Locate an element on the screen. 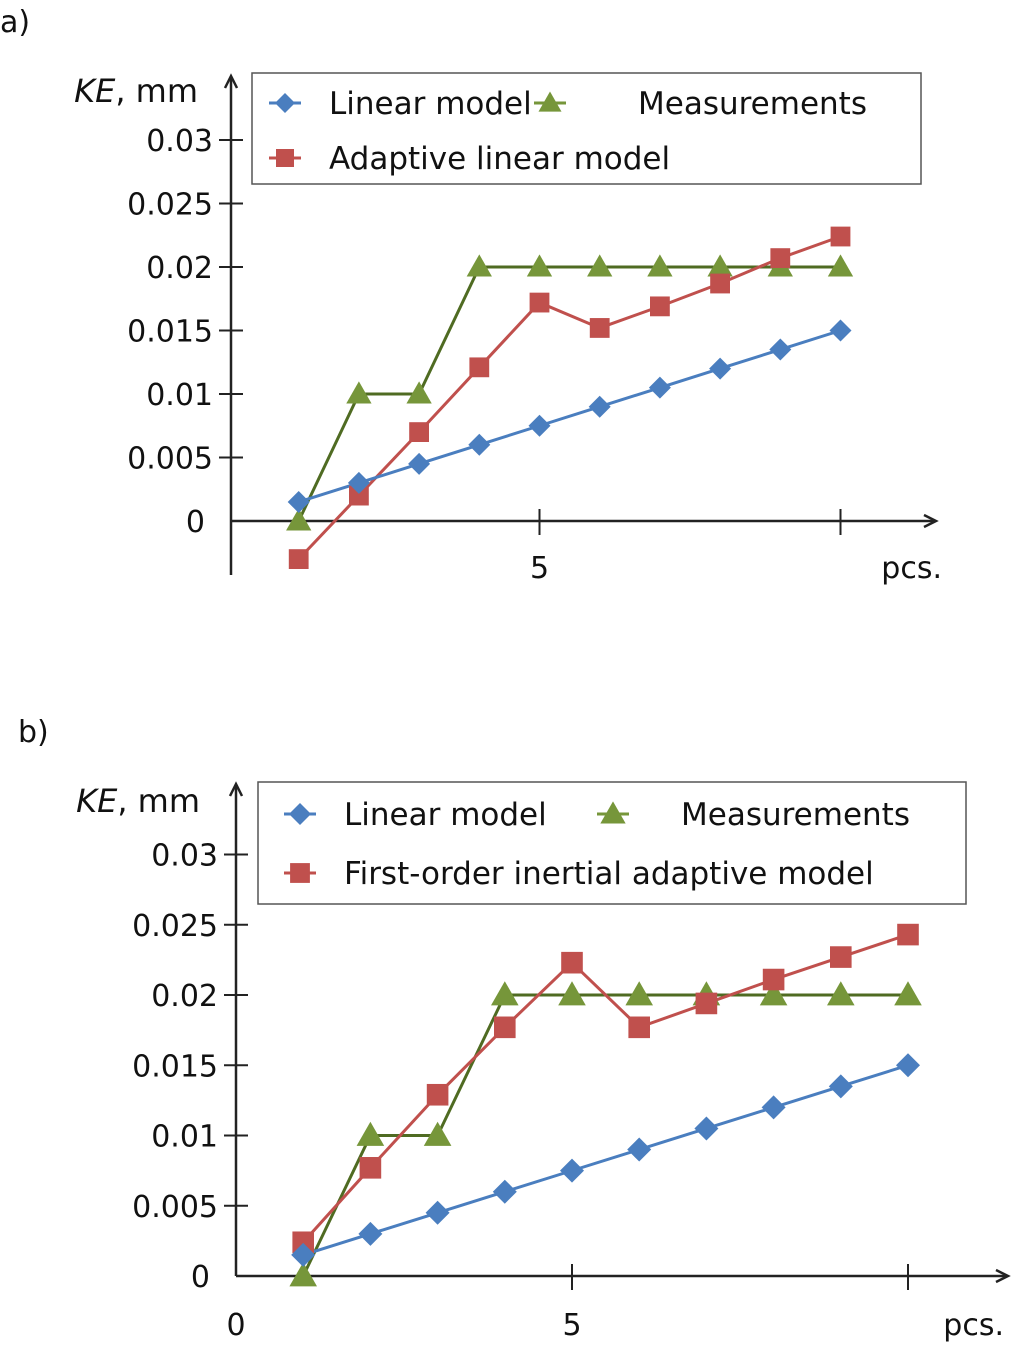 The image size is (1016, 1346). y-ticks-a: 0 0.005 0.01 0.015 0.02 0.025 0.03 is located at coordinates (185, 332).